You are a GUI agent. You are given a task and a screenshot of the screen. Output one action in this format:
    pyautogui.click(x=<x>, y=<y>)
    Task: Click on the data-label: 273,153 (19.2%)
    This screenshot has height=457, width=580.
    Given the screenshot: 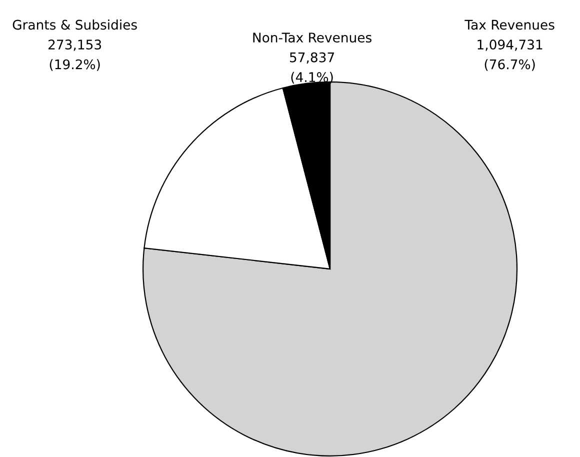 What is the action you would take?
    pyautogui.click(x=75, y=55)
    